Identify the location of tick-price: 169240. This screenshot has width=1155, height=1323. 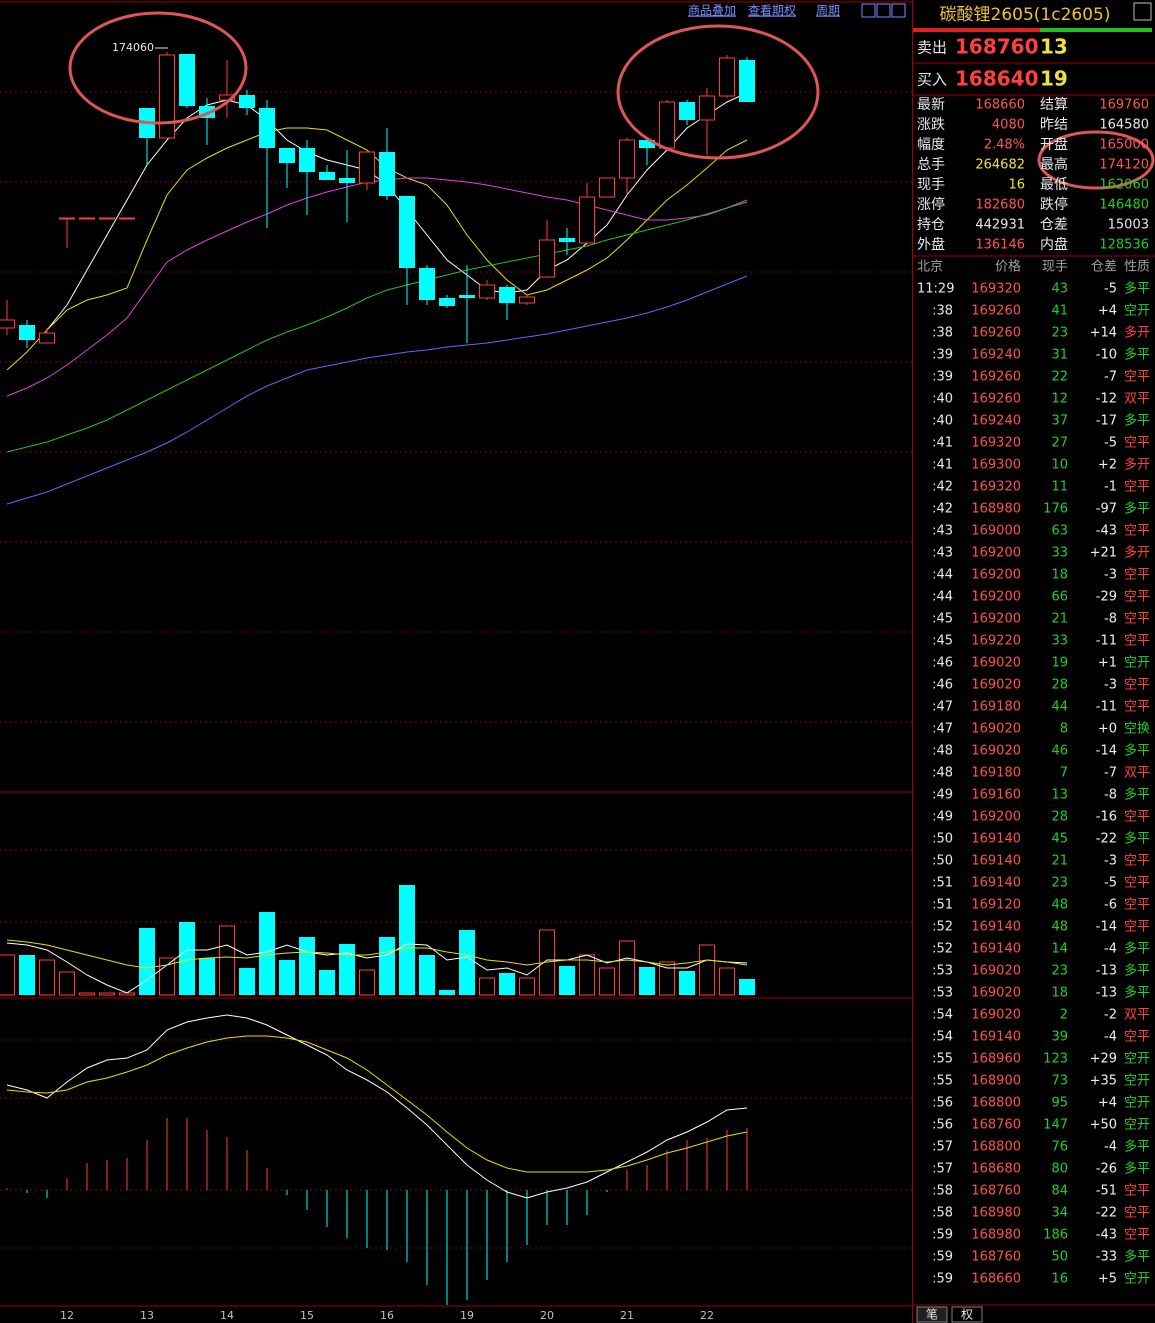
(996, 421).